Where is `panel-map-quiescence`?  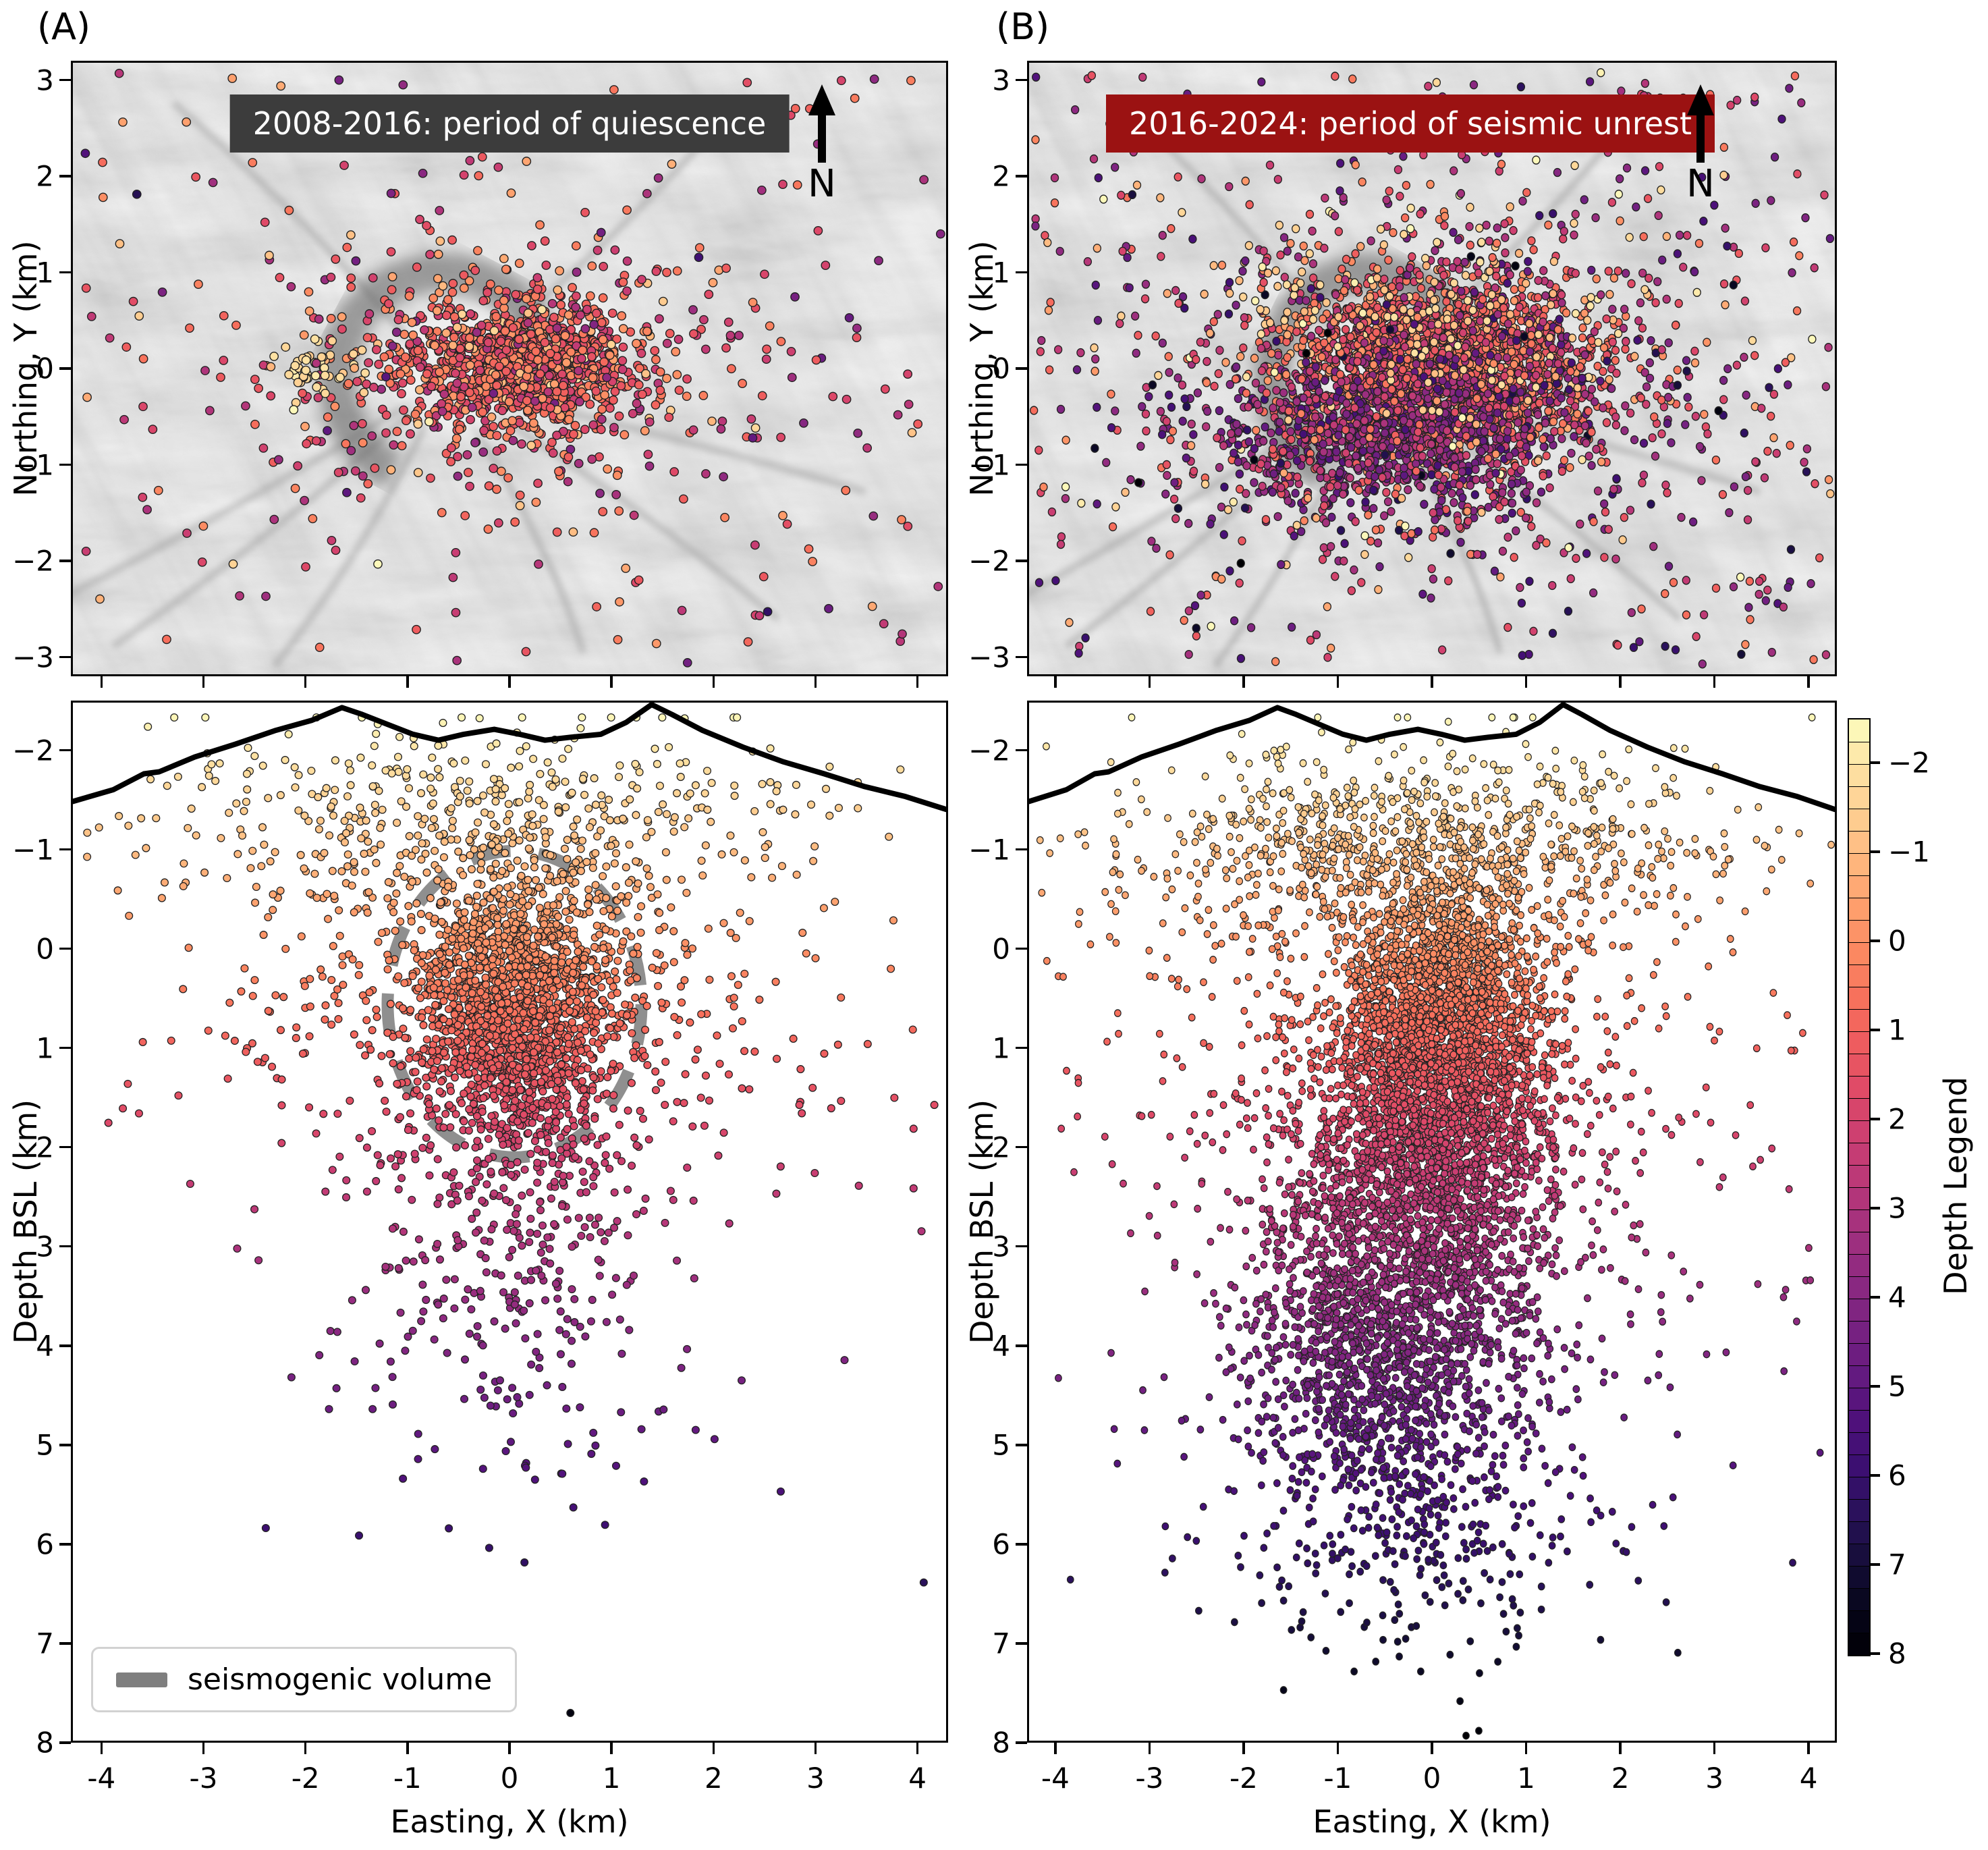
panel-map-quiescence is located at coordinates (509, 368).